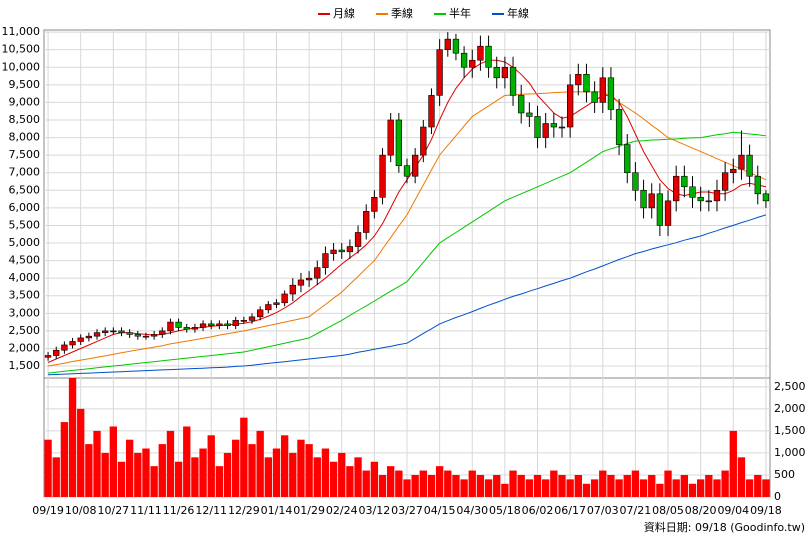  What do you see at coordinates (146, 510) in the screenshot?
I see `x-tick-label: 11/11` at bounding box center [146, 510].